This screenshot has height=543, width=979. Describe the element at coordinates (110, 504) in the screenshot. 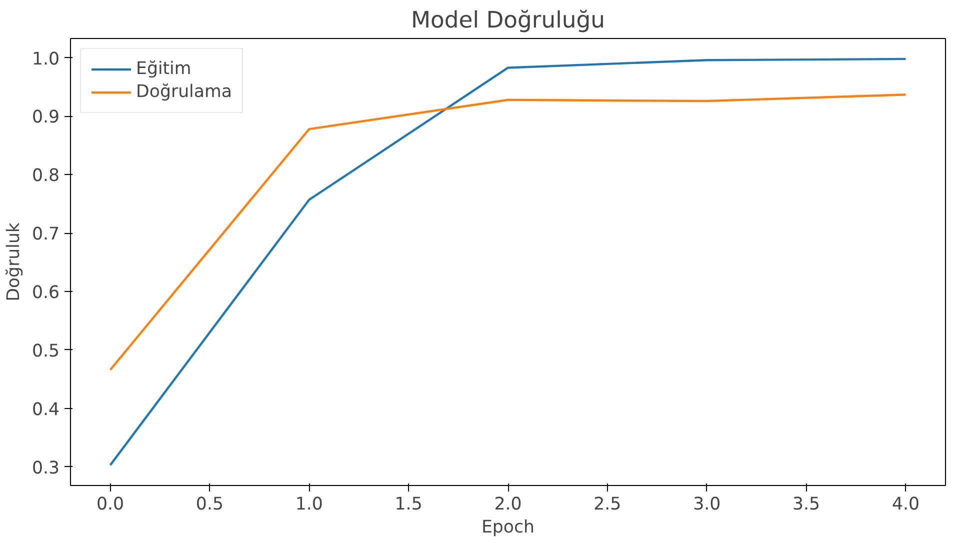

I see `x-tick-label: 0.0` at that location.